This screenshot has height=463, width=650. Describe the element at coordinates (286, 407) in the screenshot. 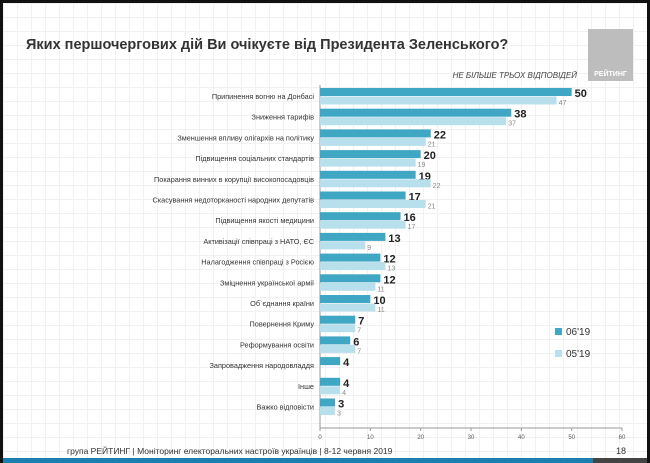

I see `category-label: Важко відповісти` at that location.